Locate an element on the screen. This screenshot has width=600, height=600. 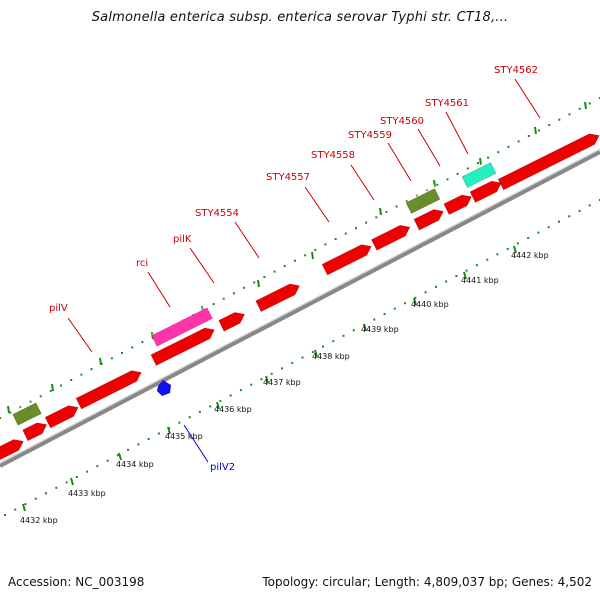
scale-label: 4441 kbp is located at coordinates (480, 280).